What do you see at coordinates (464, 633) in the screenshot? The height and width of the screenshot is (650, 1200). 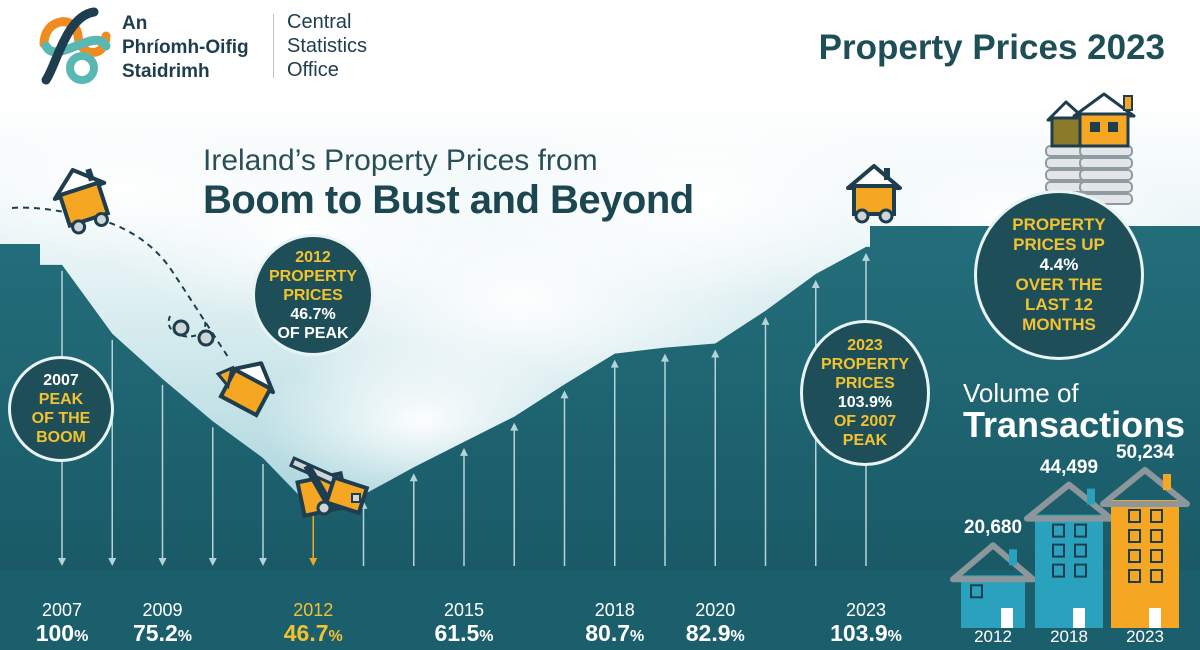 I see `price-value-label: 61.5%` at bounding box center [464, 633].